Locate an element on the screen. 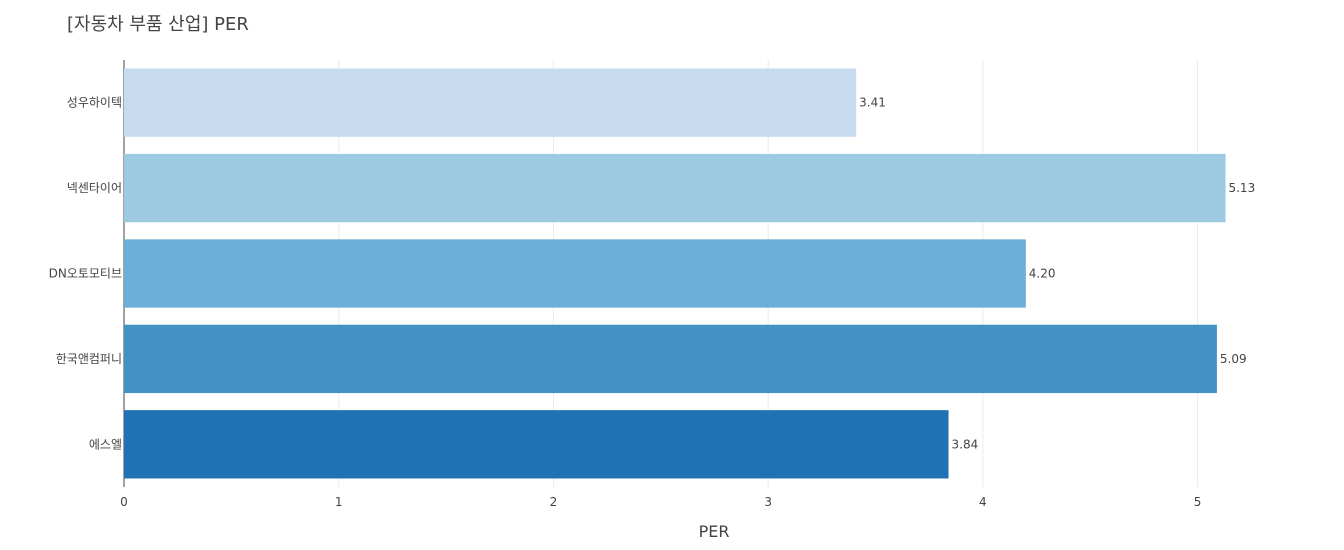 The height and width of the screenshot is (550, 1344). value-label-2: 5.13 is located at coordinates (1241, 188).